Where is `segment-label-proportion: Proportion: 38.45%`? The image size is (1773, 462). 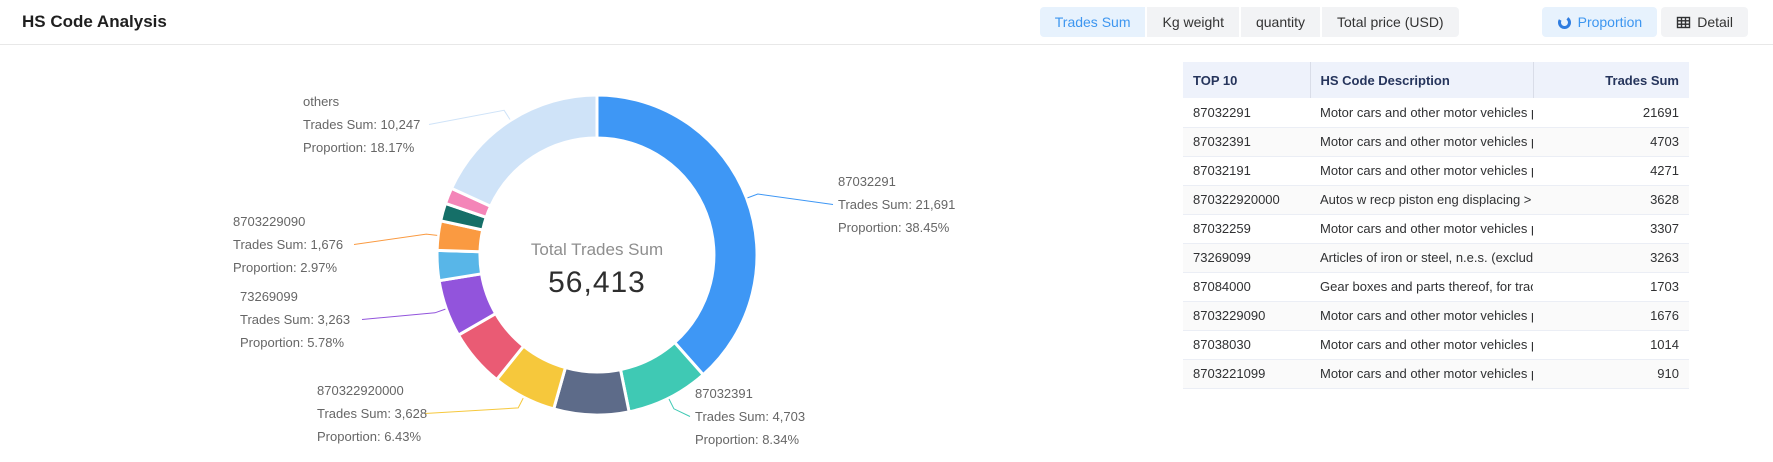
segment-label-proportion: Proportion: 38.45% is located at coordinates (894, 227).